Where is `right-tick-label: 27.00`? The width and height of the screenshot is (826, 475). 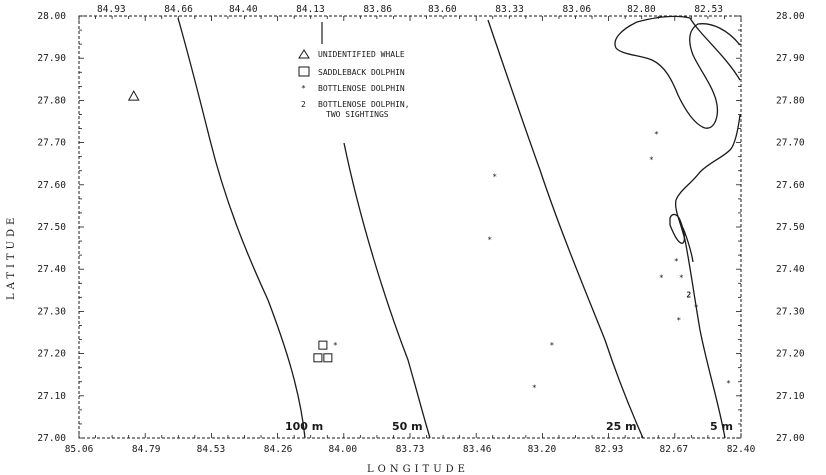
right-tick-label: 27.00 is located at coordinates (790, 438).